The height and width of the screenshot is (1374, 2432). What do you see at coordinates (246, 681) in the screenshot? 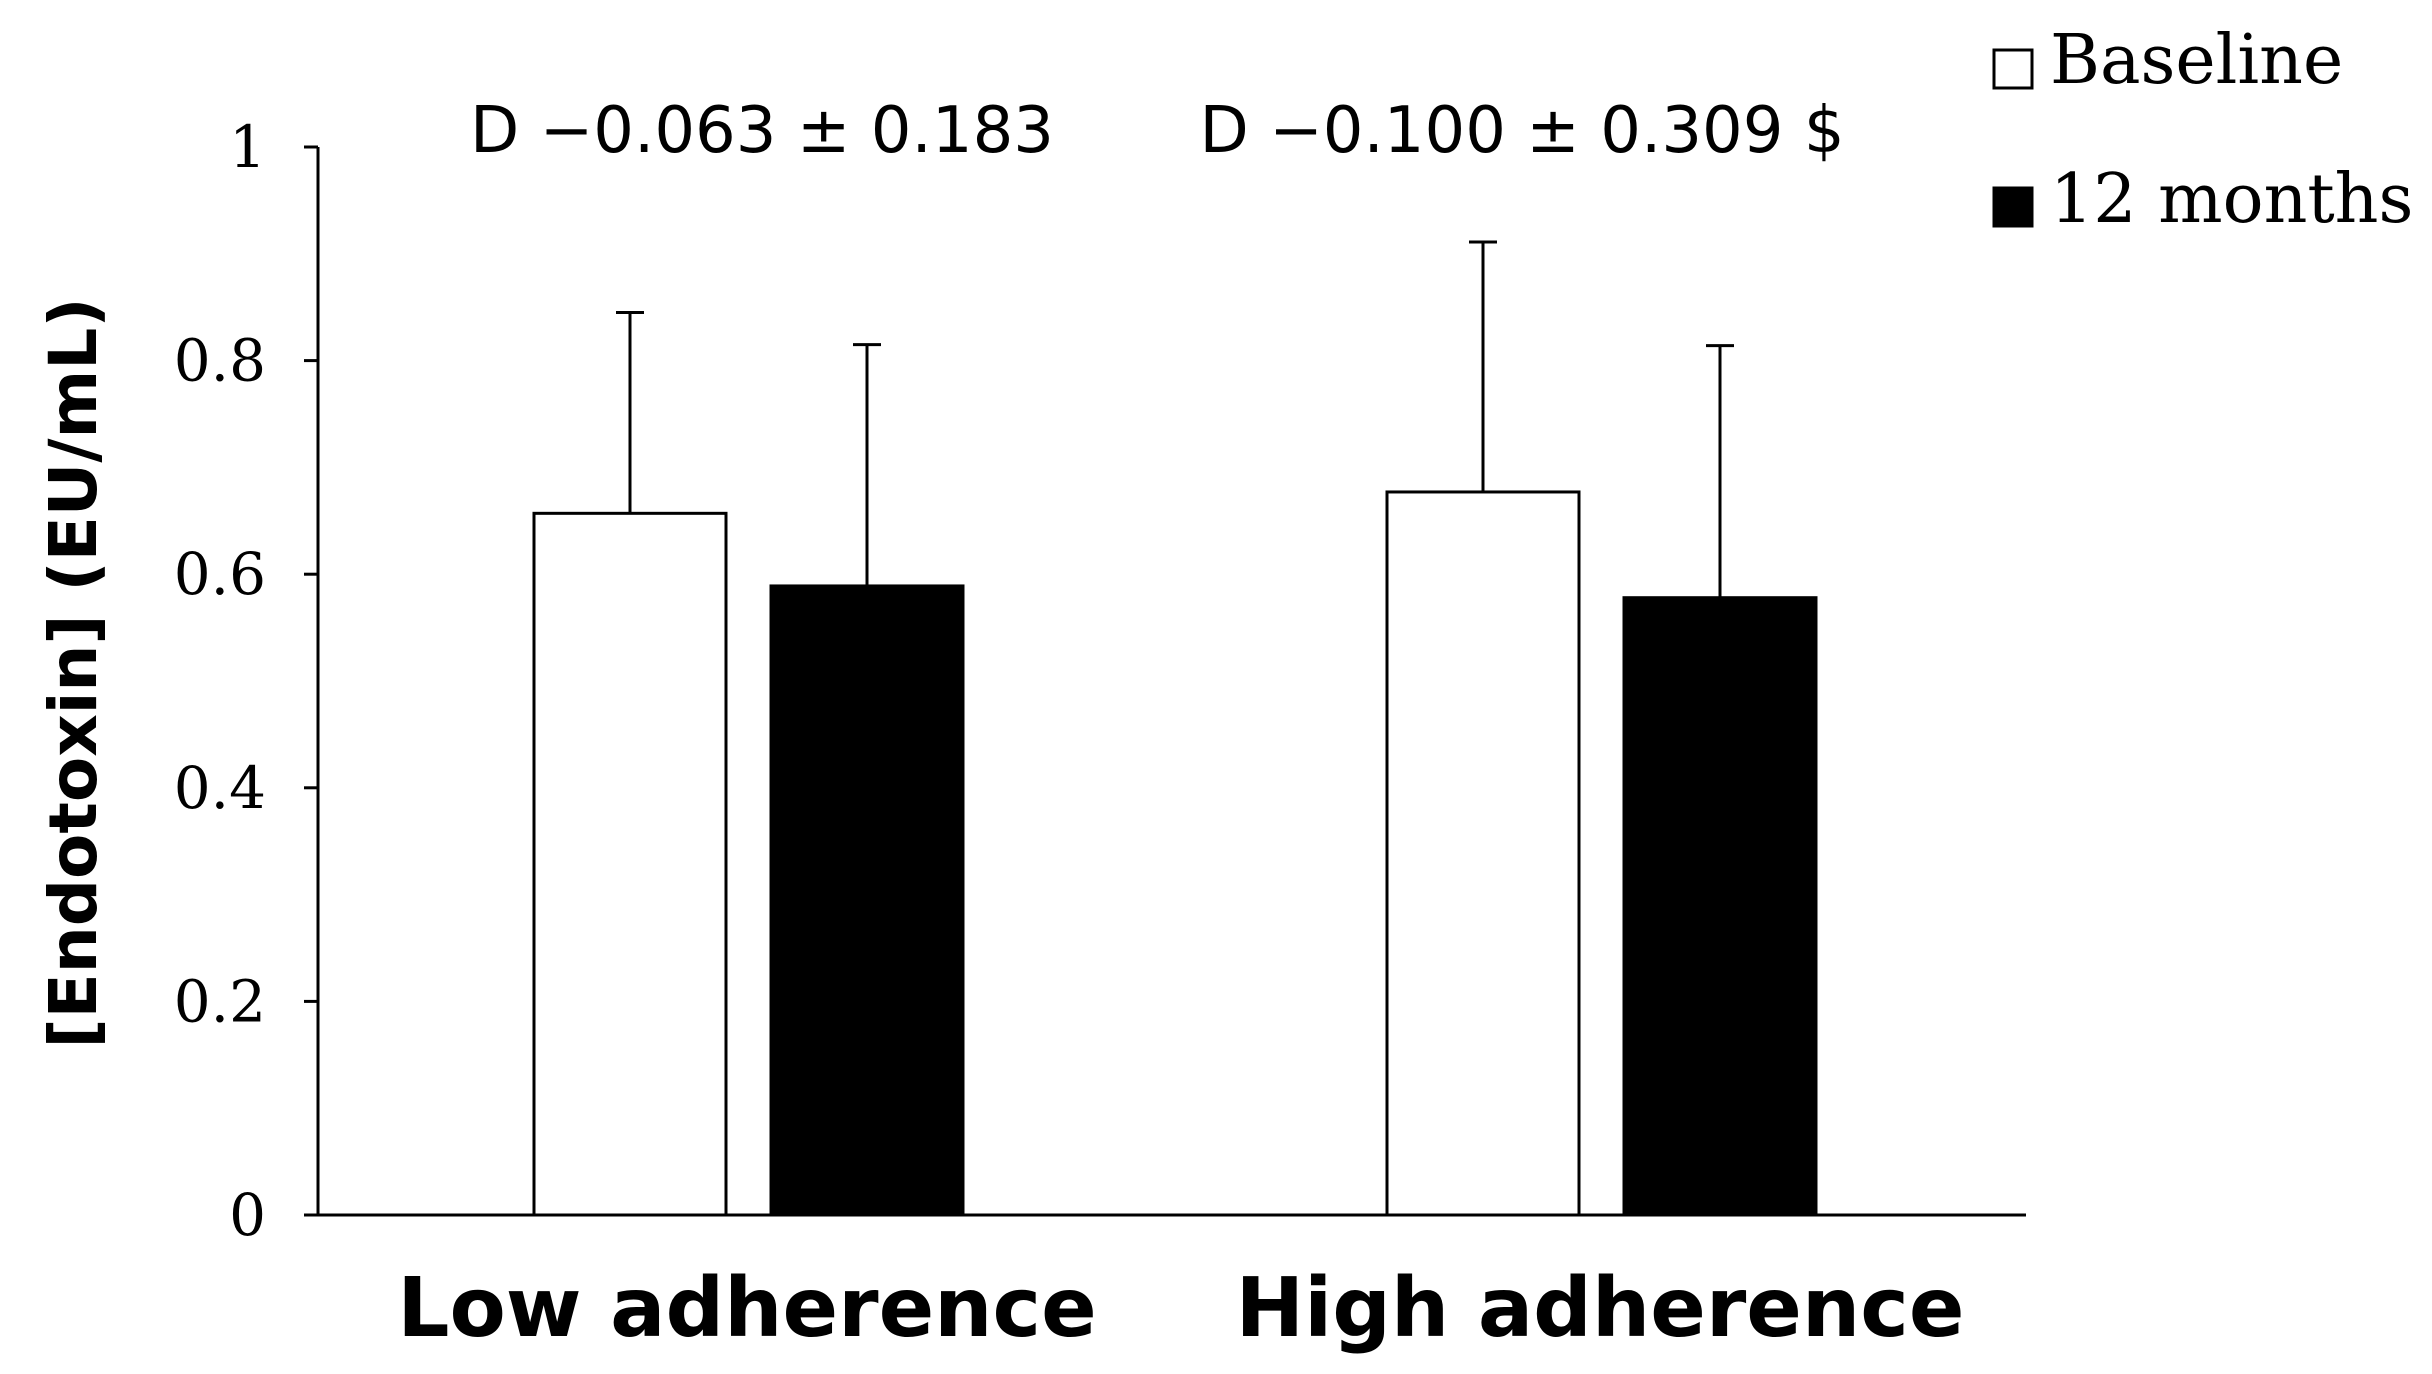
I see `y-ticks-layer: 0 0.2 0.4 0.6 0.8 1` at bounding box center [246, 681].